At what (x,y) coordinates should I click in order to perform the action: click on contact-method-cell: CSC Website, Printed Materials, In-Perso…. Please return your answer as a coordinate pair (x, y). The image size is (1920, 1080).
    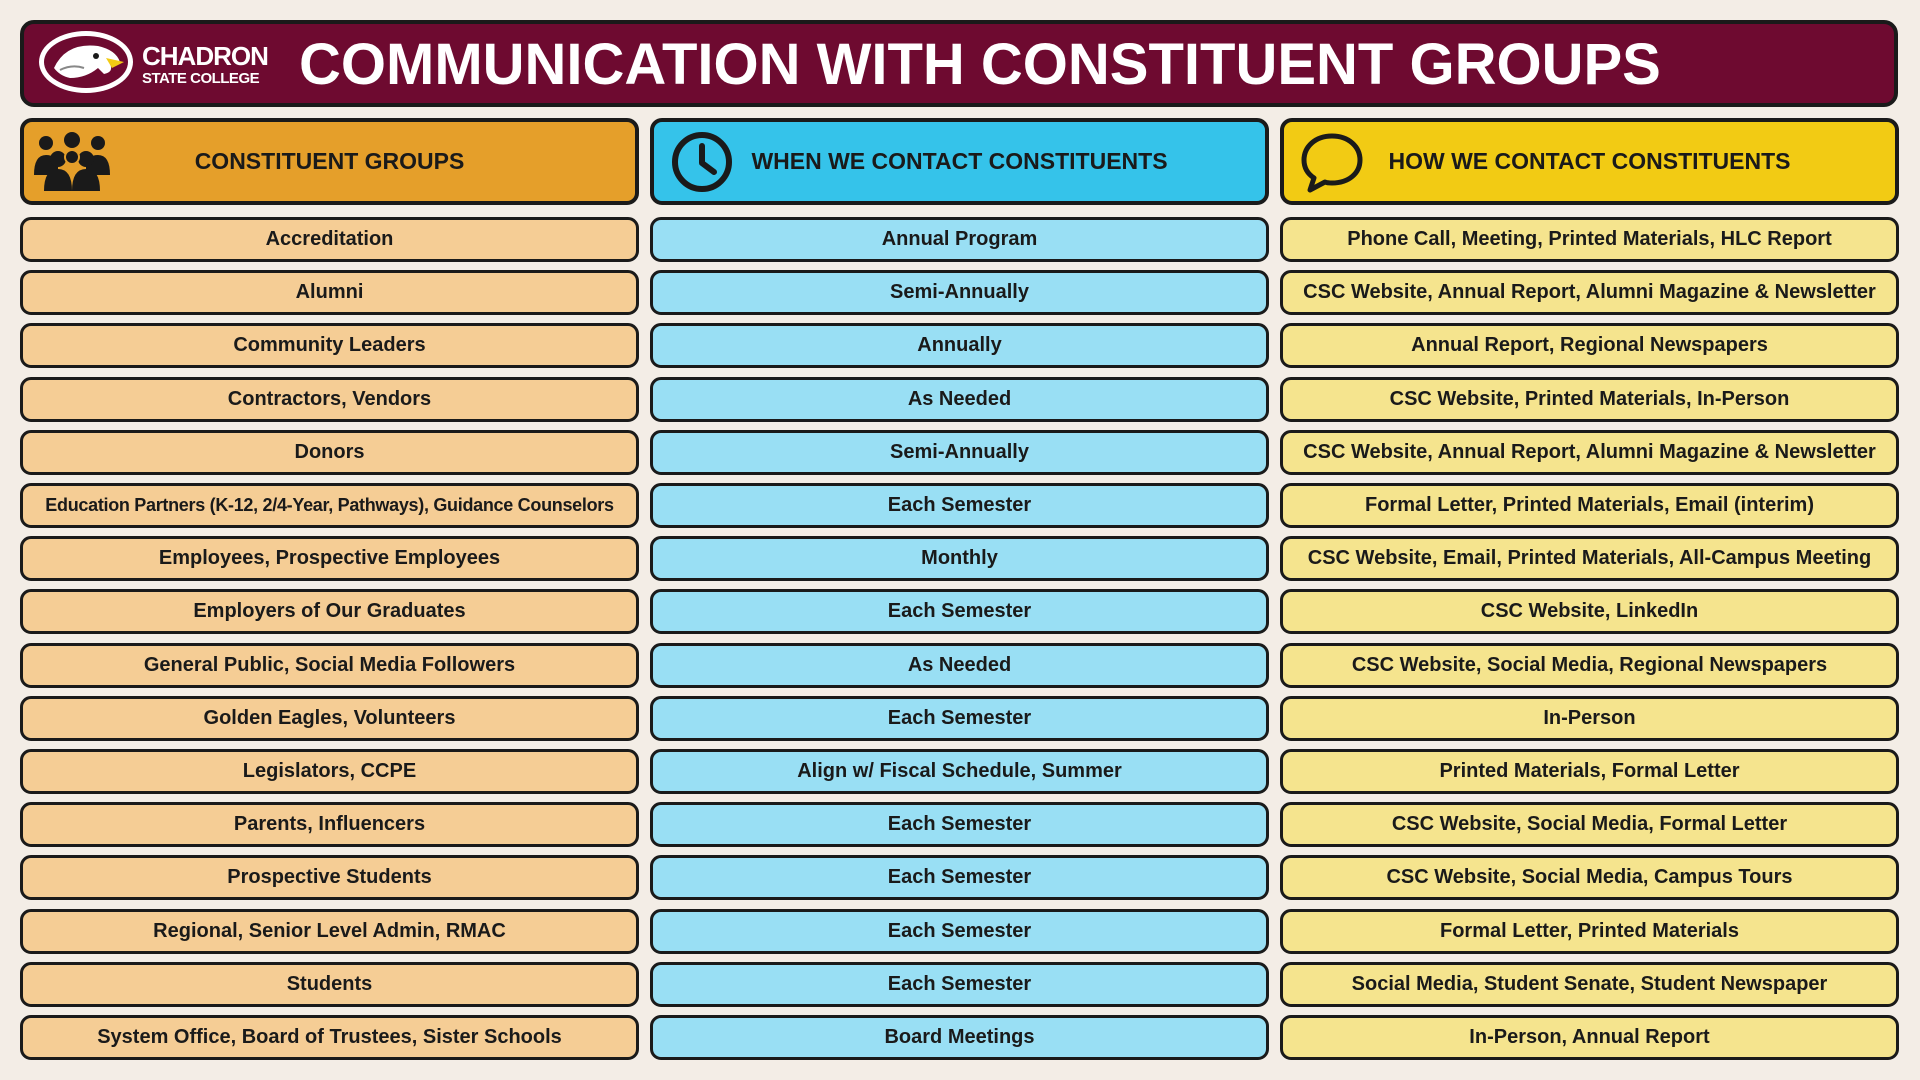
    Looking at the image, I should click on (1589, 399).